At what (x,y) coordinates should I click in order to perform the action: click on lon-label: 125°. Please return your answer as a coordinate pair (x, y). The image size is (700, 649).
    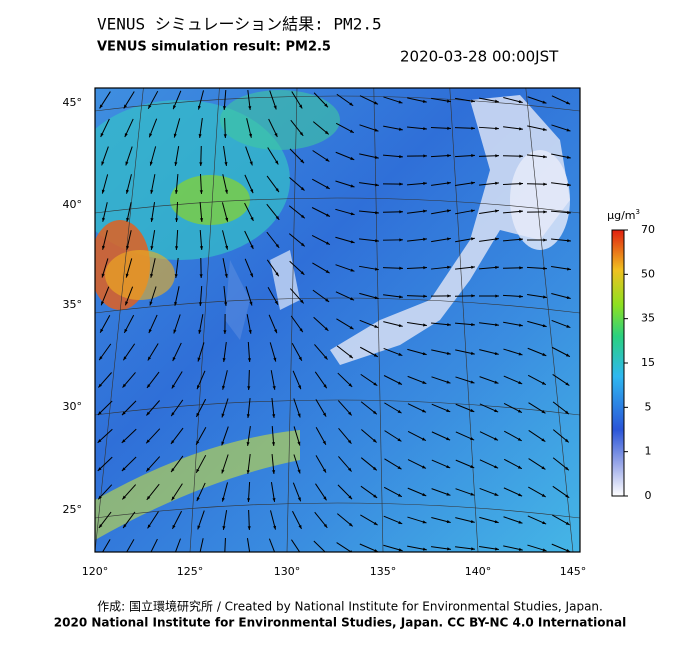
    Looking at the image, I should click on (190, 571).